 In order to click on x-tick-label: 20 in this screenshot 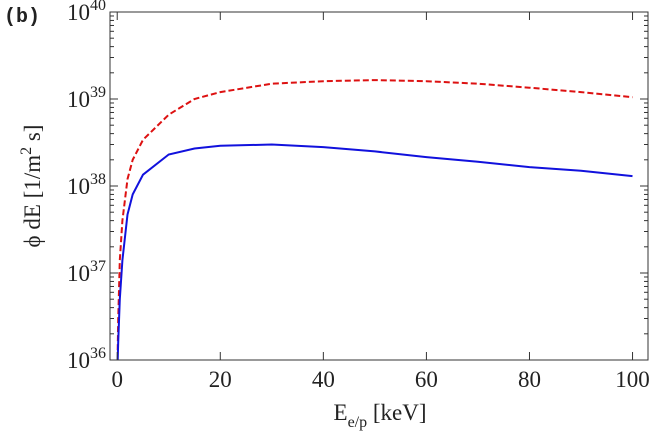, I will do `click(220, 379)`.